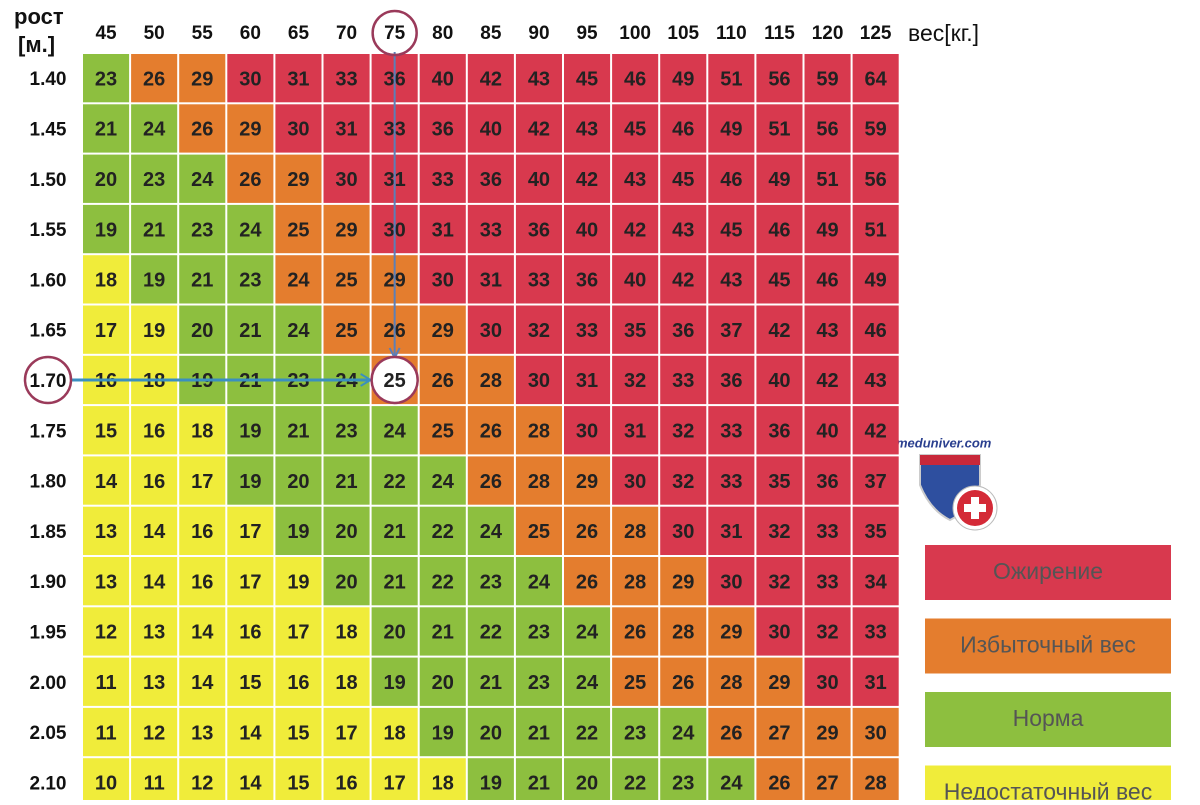 This screenshot has height=805, width=1200. I want to click on legend-label: Недостаточный вес, so click(1048, 789).